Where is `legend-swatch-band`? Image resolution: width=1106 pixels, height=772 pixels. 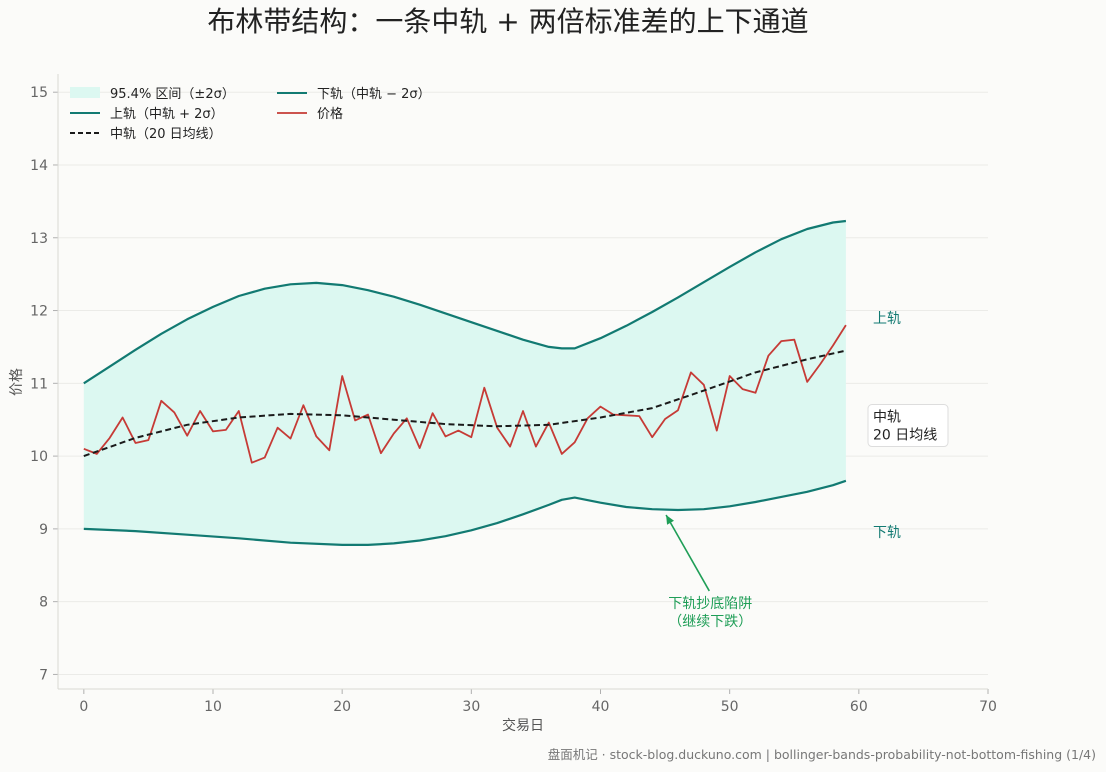
legend-swatch-band is located at coordinates (85, 92).